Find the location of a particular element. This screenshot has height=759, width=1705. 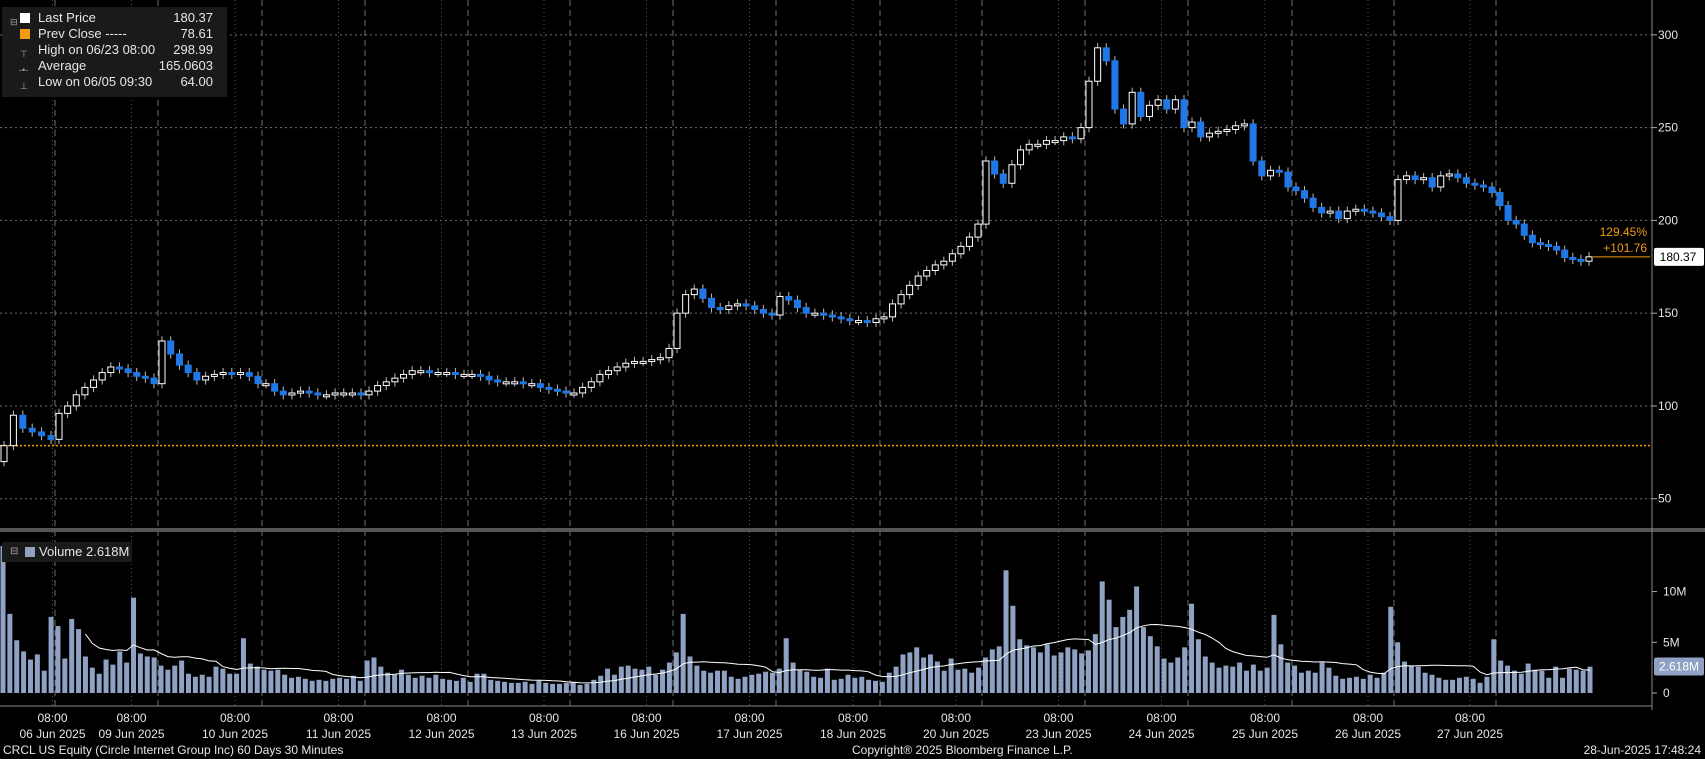

last-price-tag: 180.37 is located at coordinates (1678, 257).